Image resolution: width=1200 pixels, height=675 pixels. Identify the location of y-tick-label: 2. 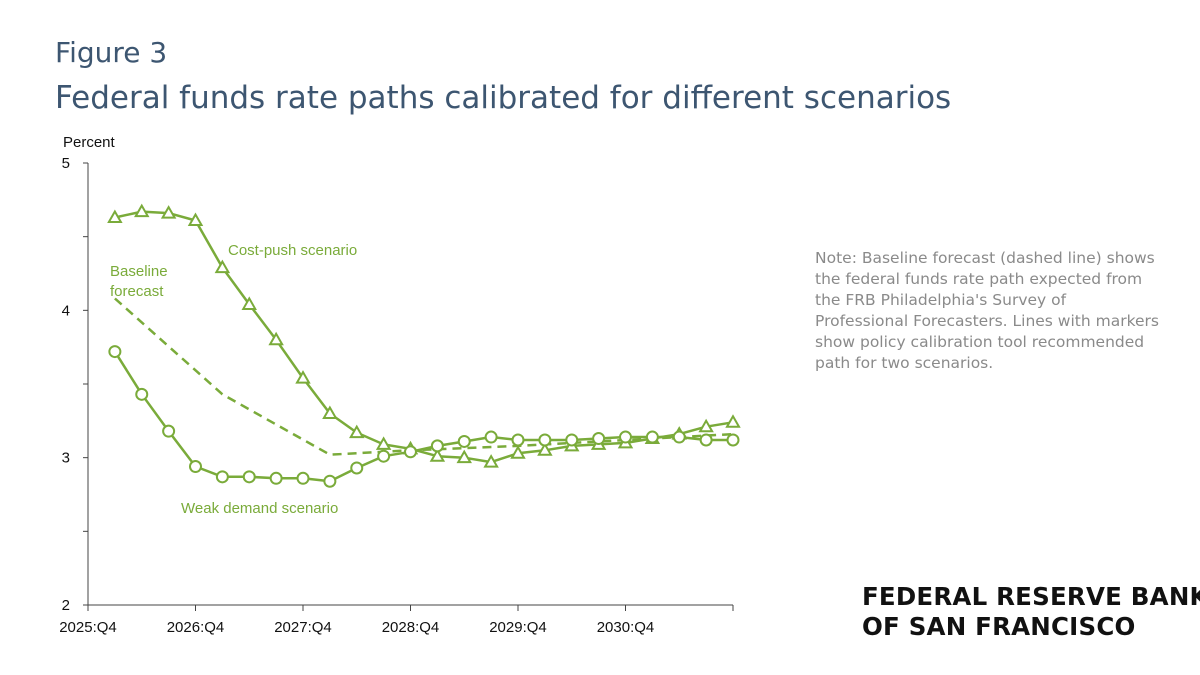
(66, 605).